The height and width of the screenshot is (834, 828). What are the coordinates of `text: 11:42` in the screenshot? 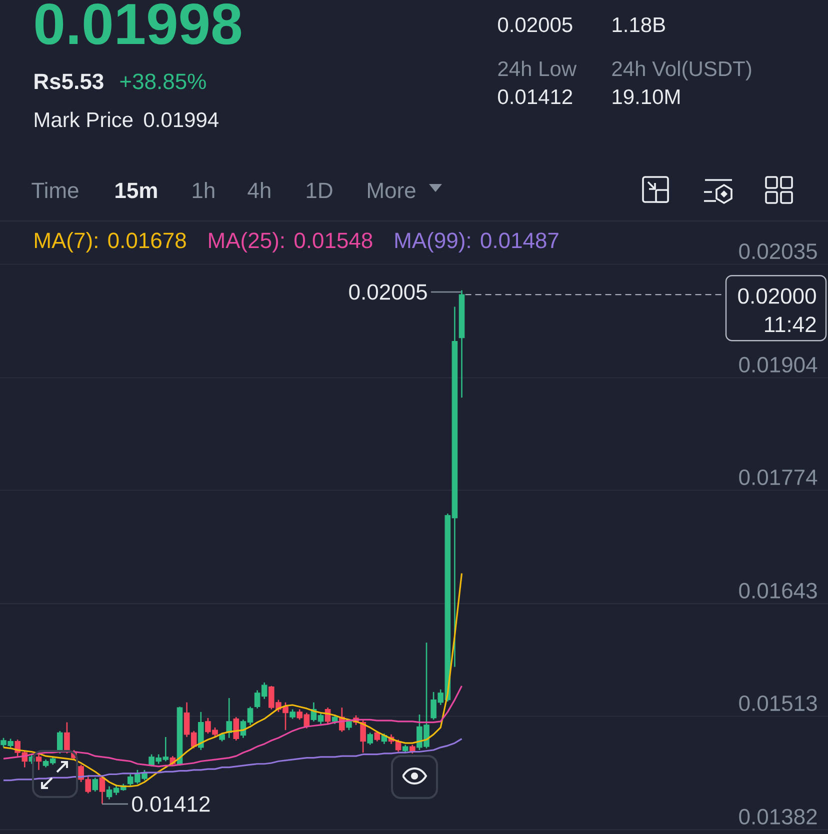 It's located at (790, 324).